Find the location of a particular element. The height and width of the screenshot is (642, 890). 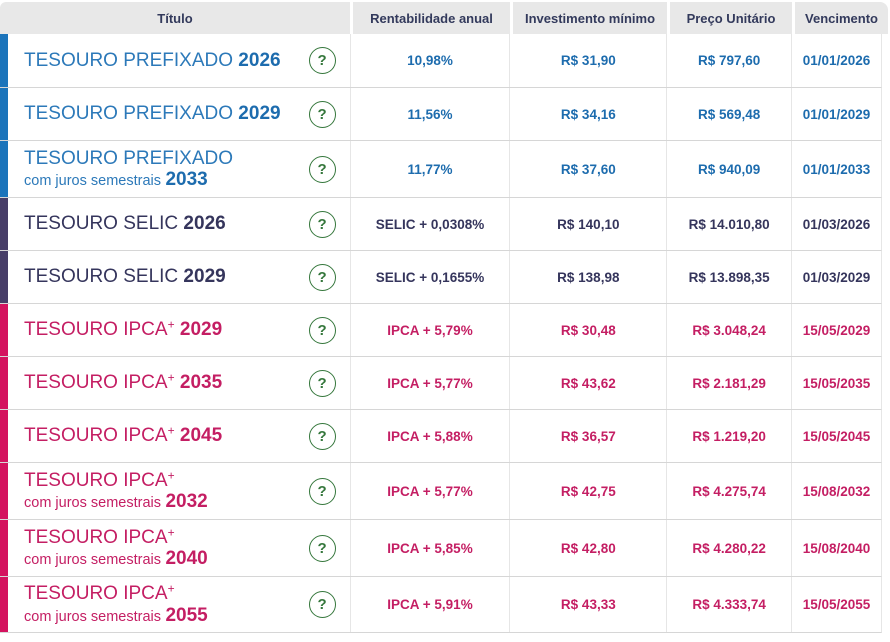

bond-maturity: 15/05/2045 is located at coordinates (836, 436).